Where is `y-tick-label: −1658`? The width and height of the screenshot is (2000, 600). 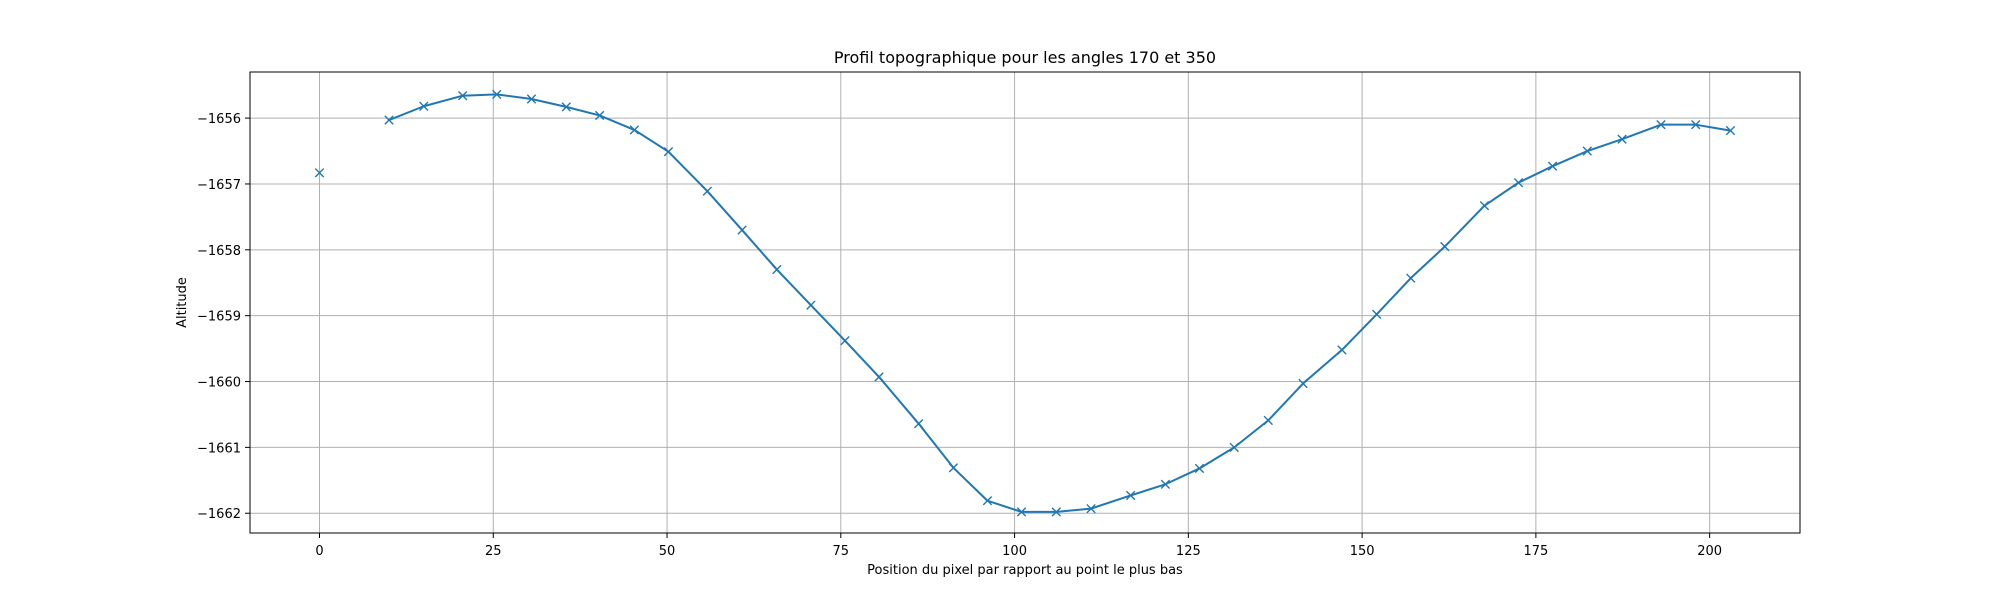 y-tick-label: −1658 is located at coordinates (219, 251).